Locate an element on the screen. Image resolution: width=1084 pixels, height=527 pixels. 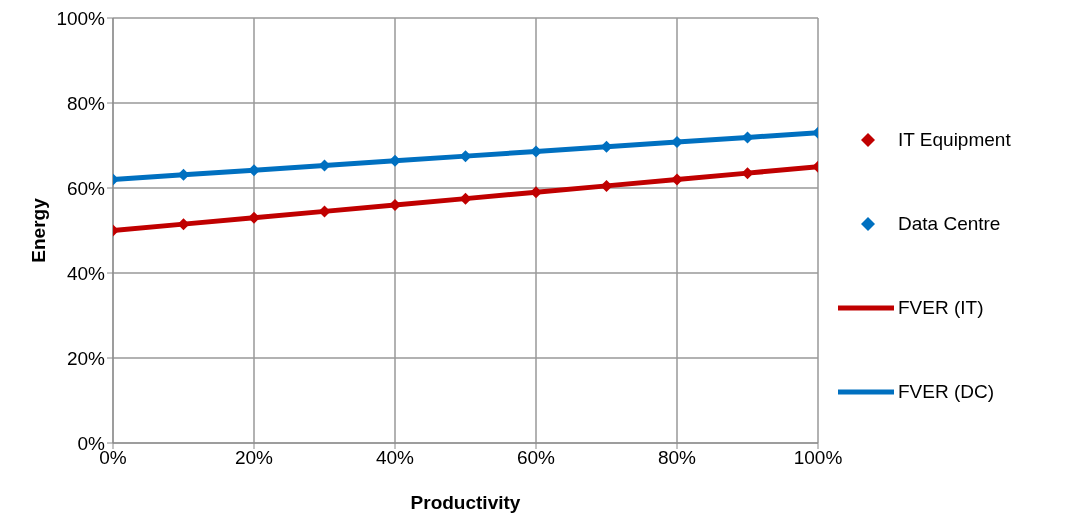
legend-label: Data Centre is located at coordinates (949, 223).